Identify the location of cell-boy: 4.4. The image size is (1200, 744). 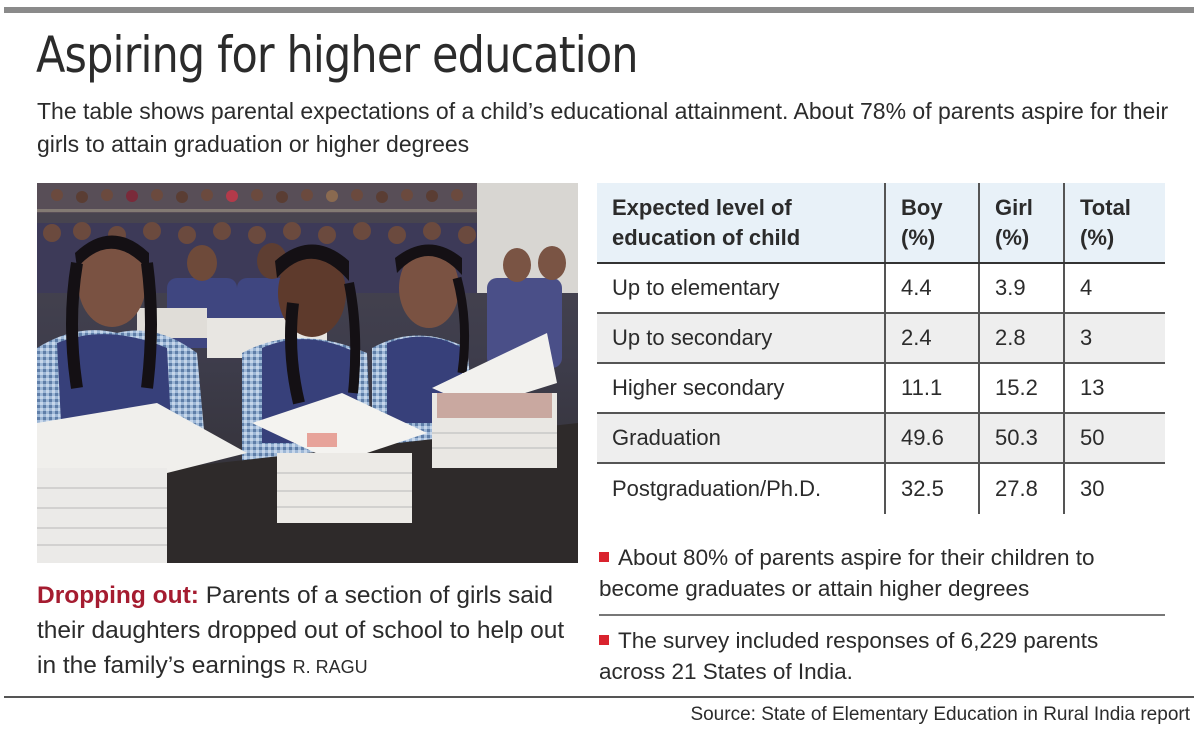
(931, 288).